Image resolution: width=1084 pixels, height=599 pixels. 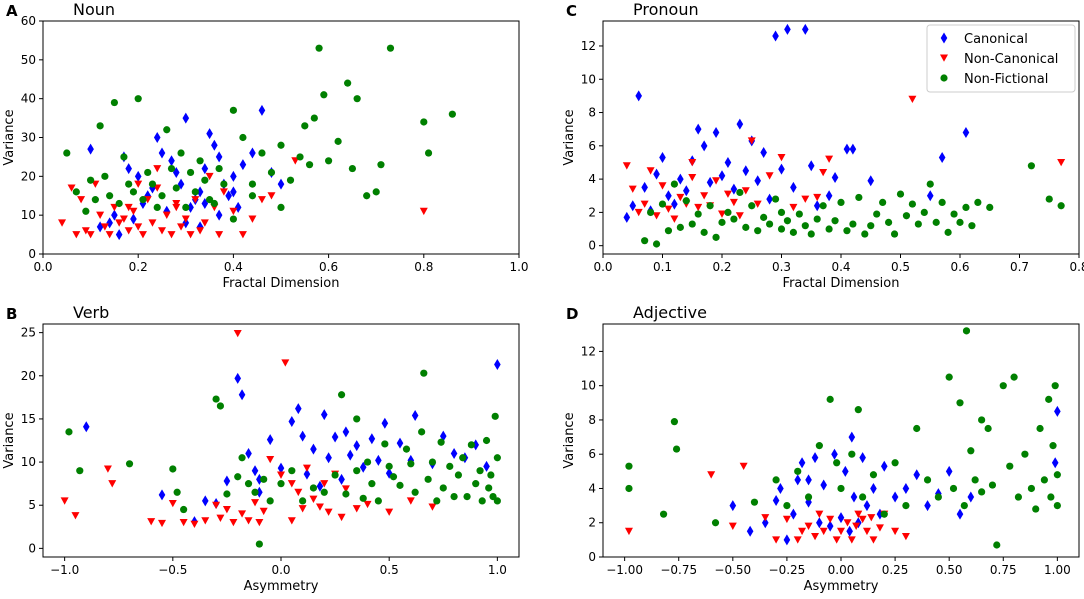 What do you see at coordinates (592, 113) in the screenshot?
I see `y-tick-label: 8` at bounding box center [592, 113].